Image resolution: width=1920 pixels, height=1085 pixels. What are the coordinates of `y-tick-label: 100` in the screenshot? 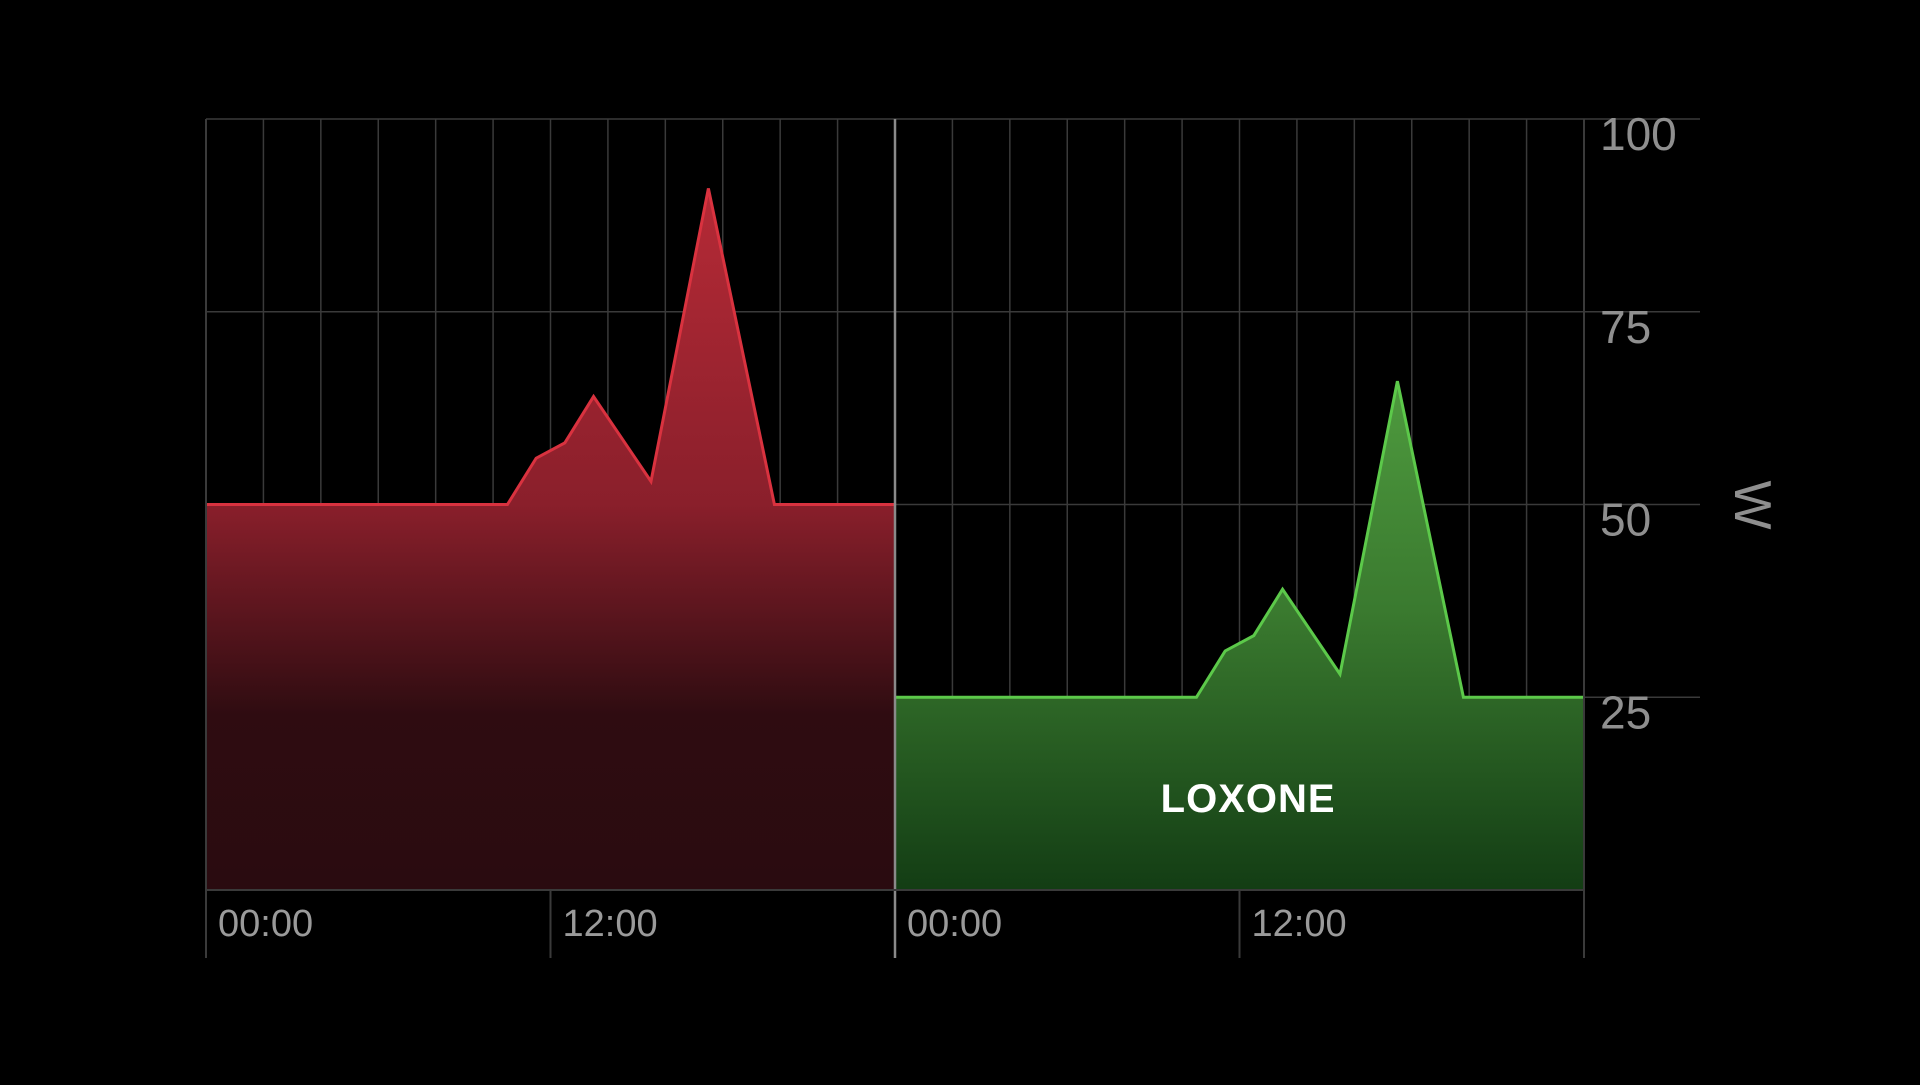 It's located at (1638, 134).